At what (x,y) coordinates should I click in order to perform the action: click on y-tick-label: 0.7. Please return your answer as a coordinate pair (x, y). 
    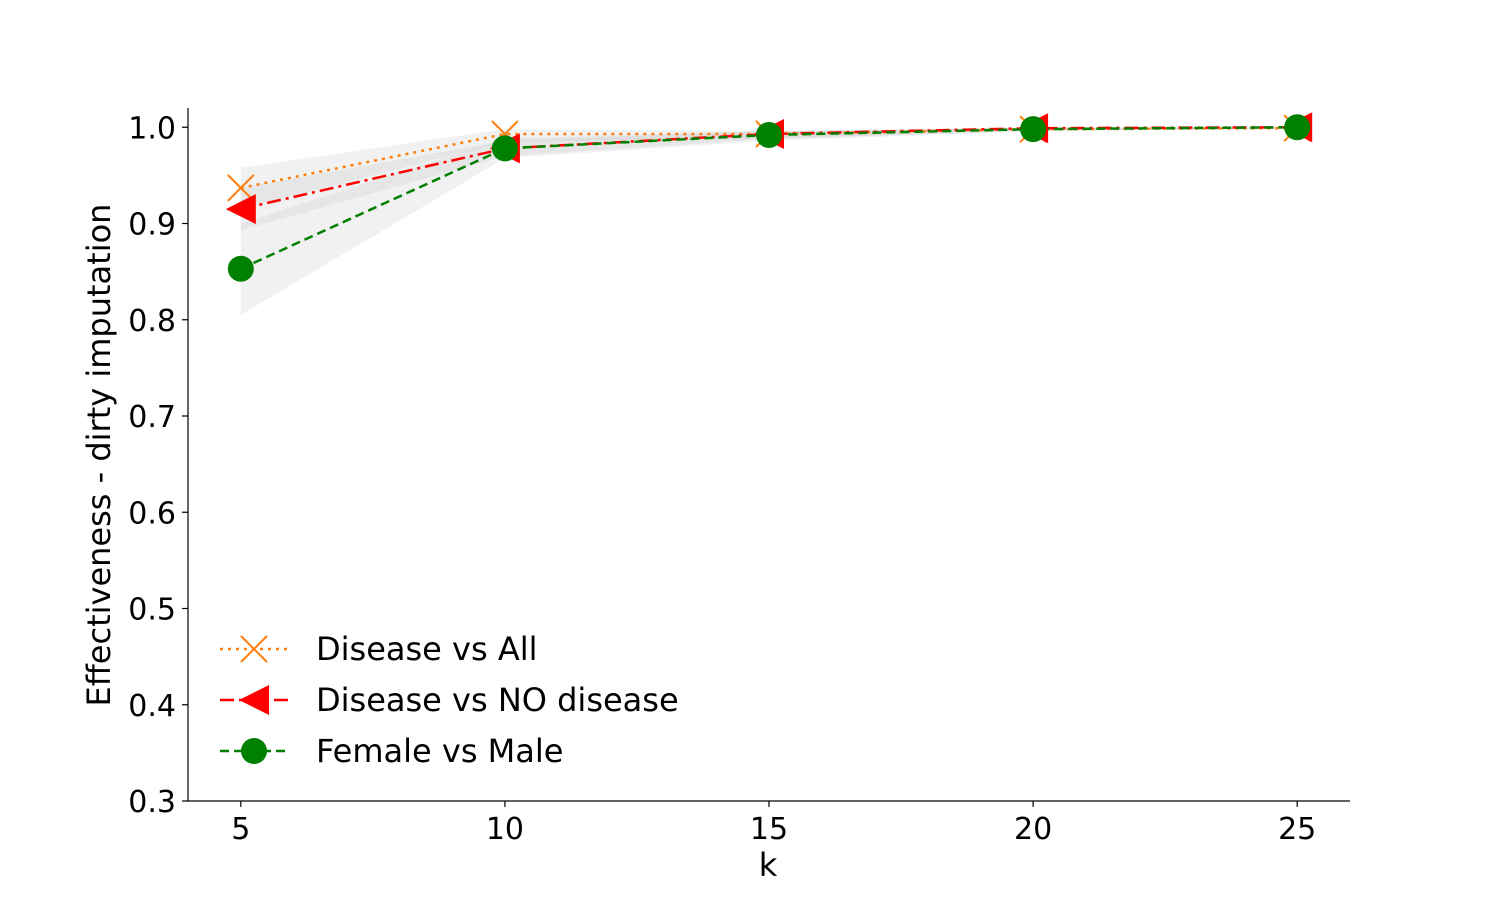
    Looking at the image, I should click on (152, 417).